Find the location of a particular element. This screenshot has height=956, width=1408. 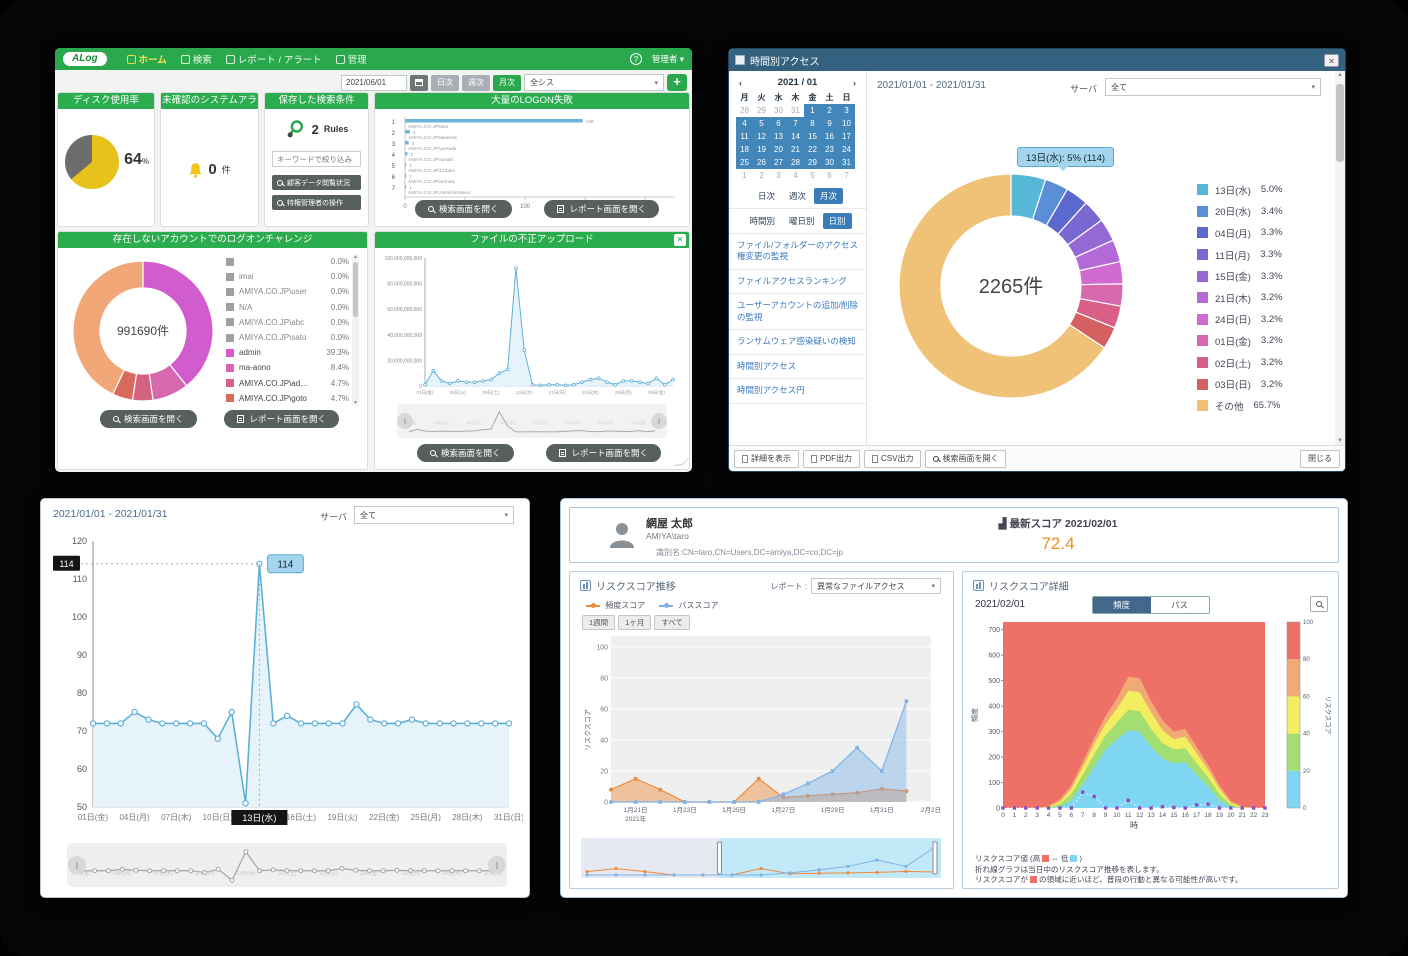

footer-button: 詳細を表示 is located at coordinates (766, 458).